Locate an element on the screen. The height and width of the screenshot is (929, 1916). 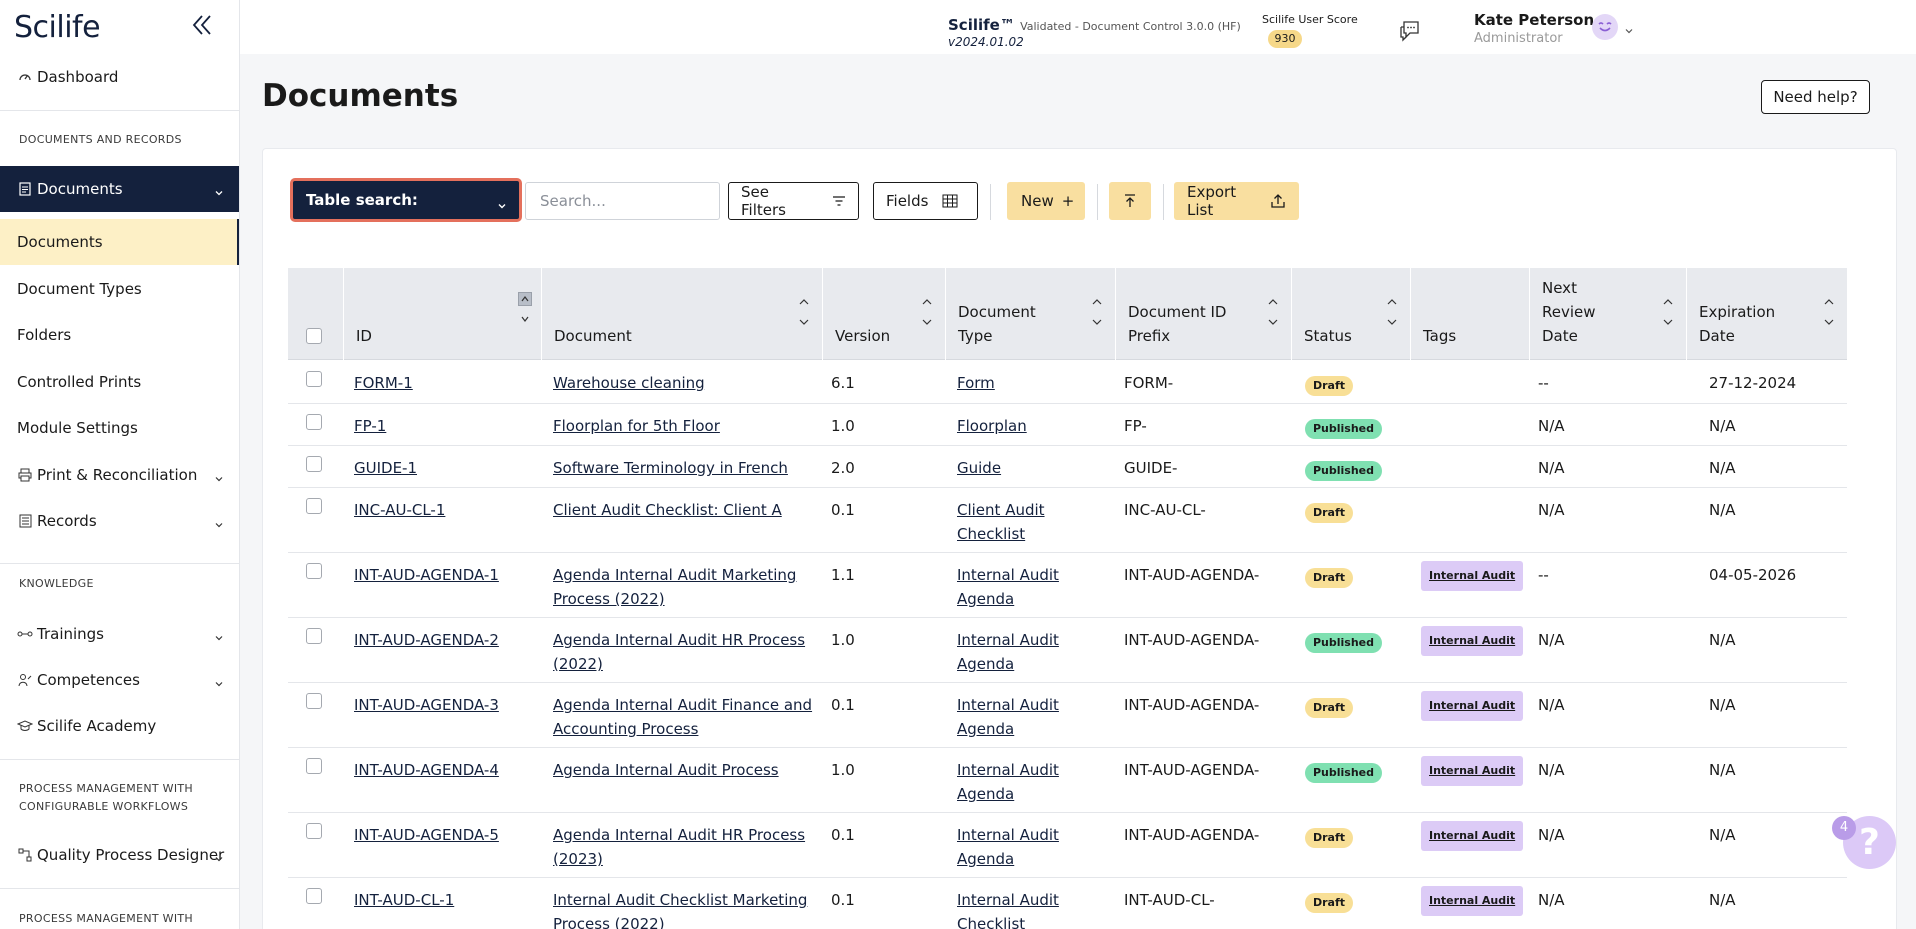
document-title-link-line: Software Terminology in French is located at coordinates (670, 468).